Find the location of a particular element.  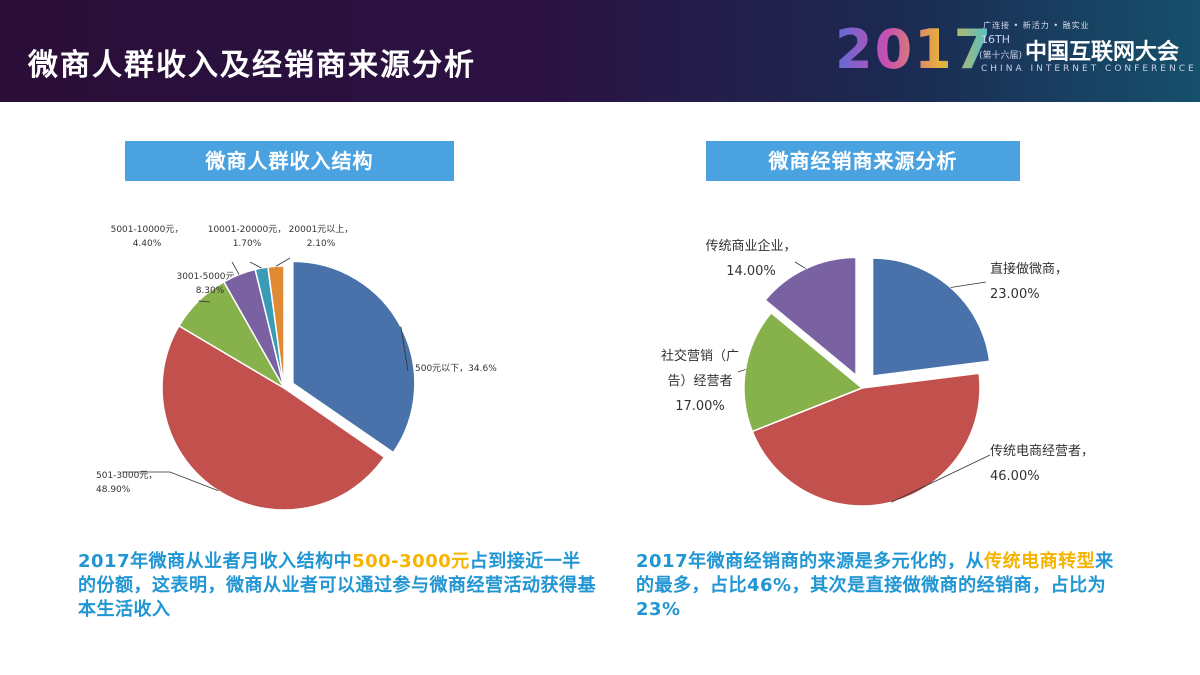

source-caption-part: 来的最多，占比46%，其次是直接做微商的经销商，占比为23% is located at coordinates (875, 585).